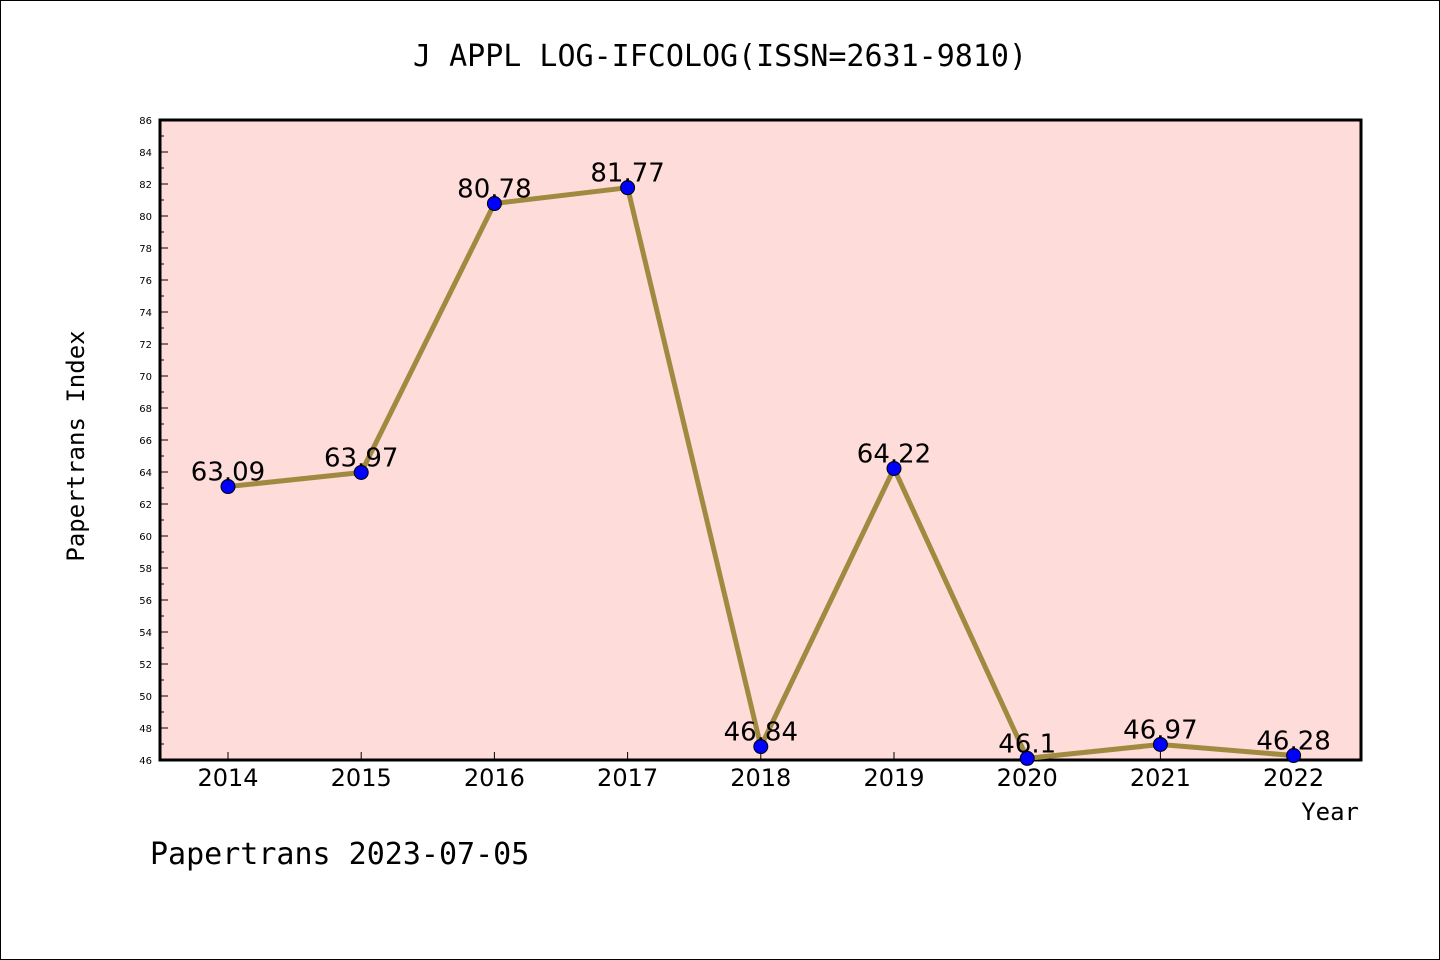 The image size is (1440, 960). I want to click on y-tick-label: 80, so click(145, 217).